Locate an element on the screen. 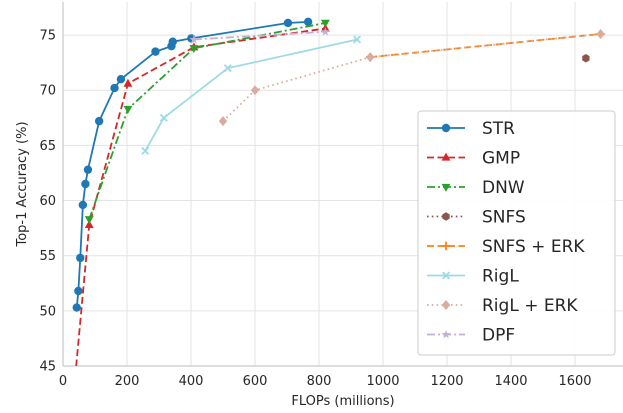 Image resolution: width=623 pixels, height=413 pixels. legend-label: SNFS is located at coordinates (504, 218).